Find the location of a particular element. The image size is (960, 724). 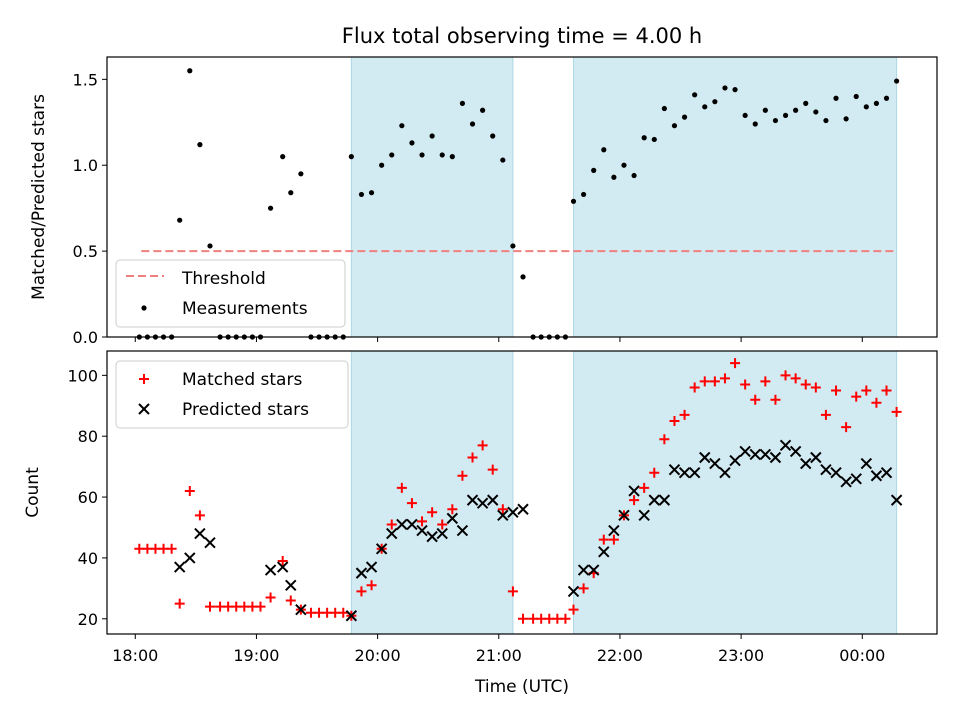

legend-label: Threshold is located at coordinates (223, 279).